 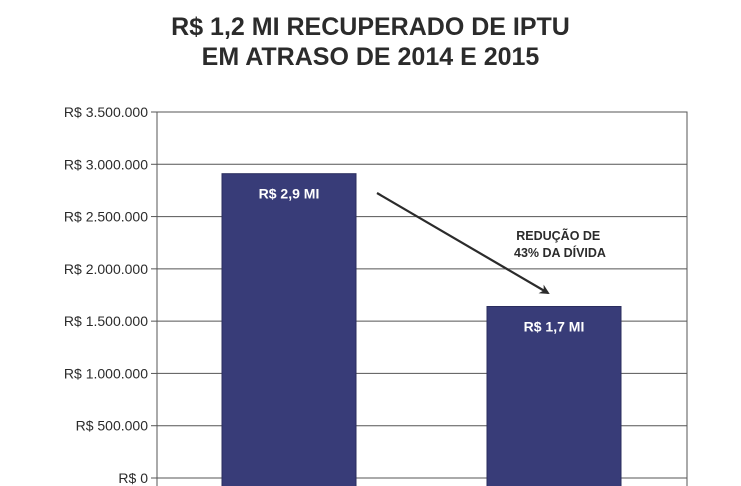 I want to click on y-tick-label: R$ 2.000.000, so click(x=106, y=269).